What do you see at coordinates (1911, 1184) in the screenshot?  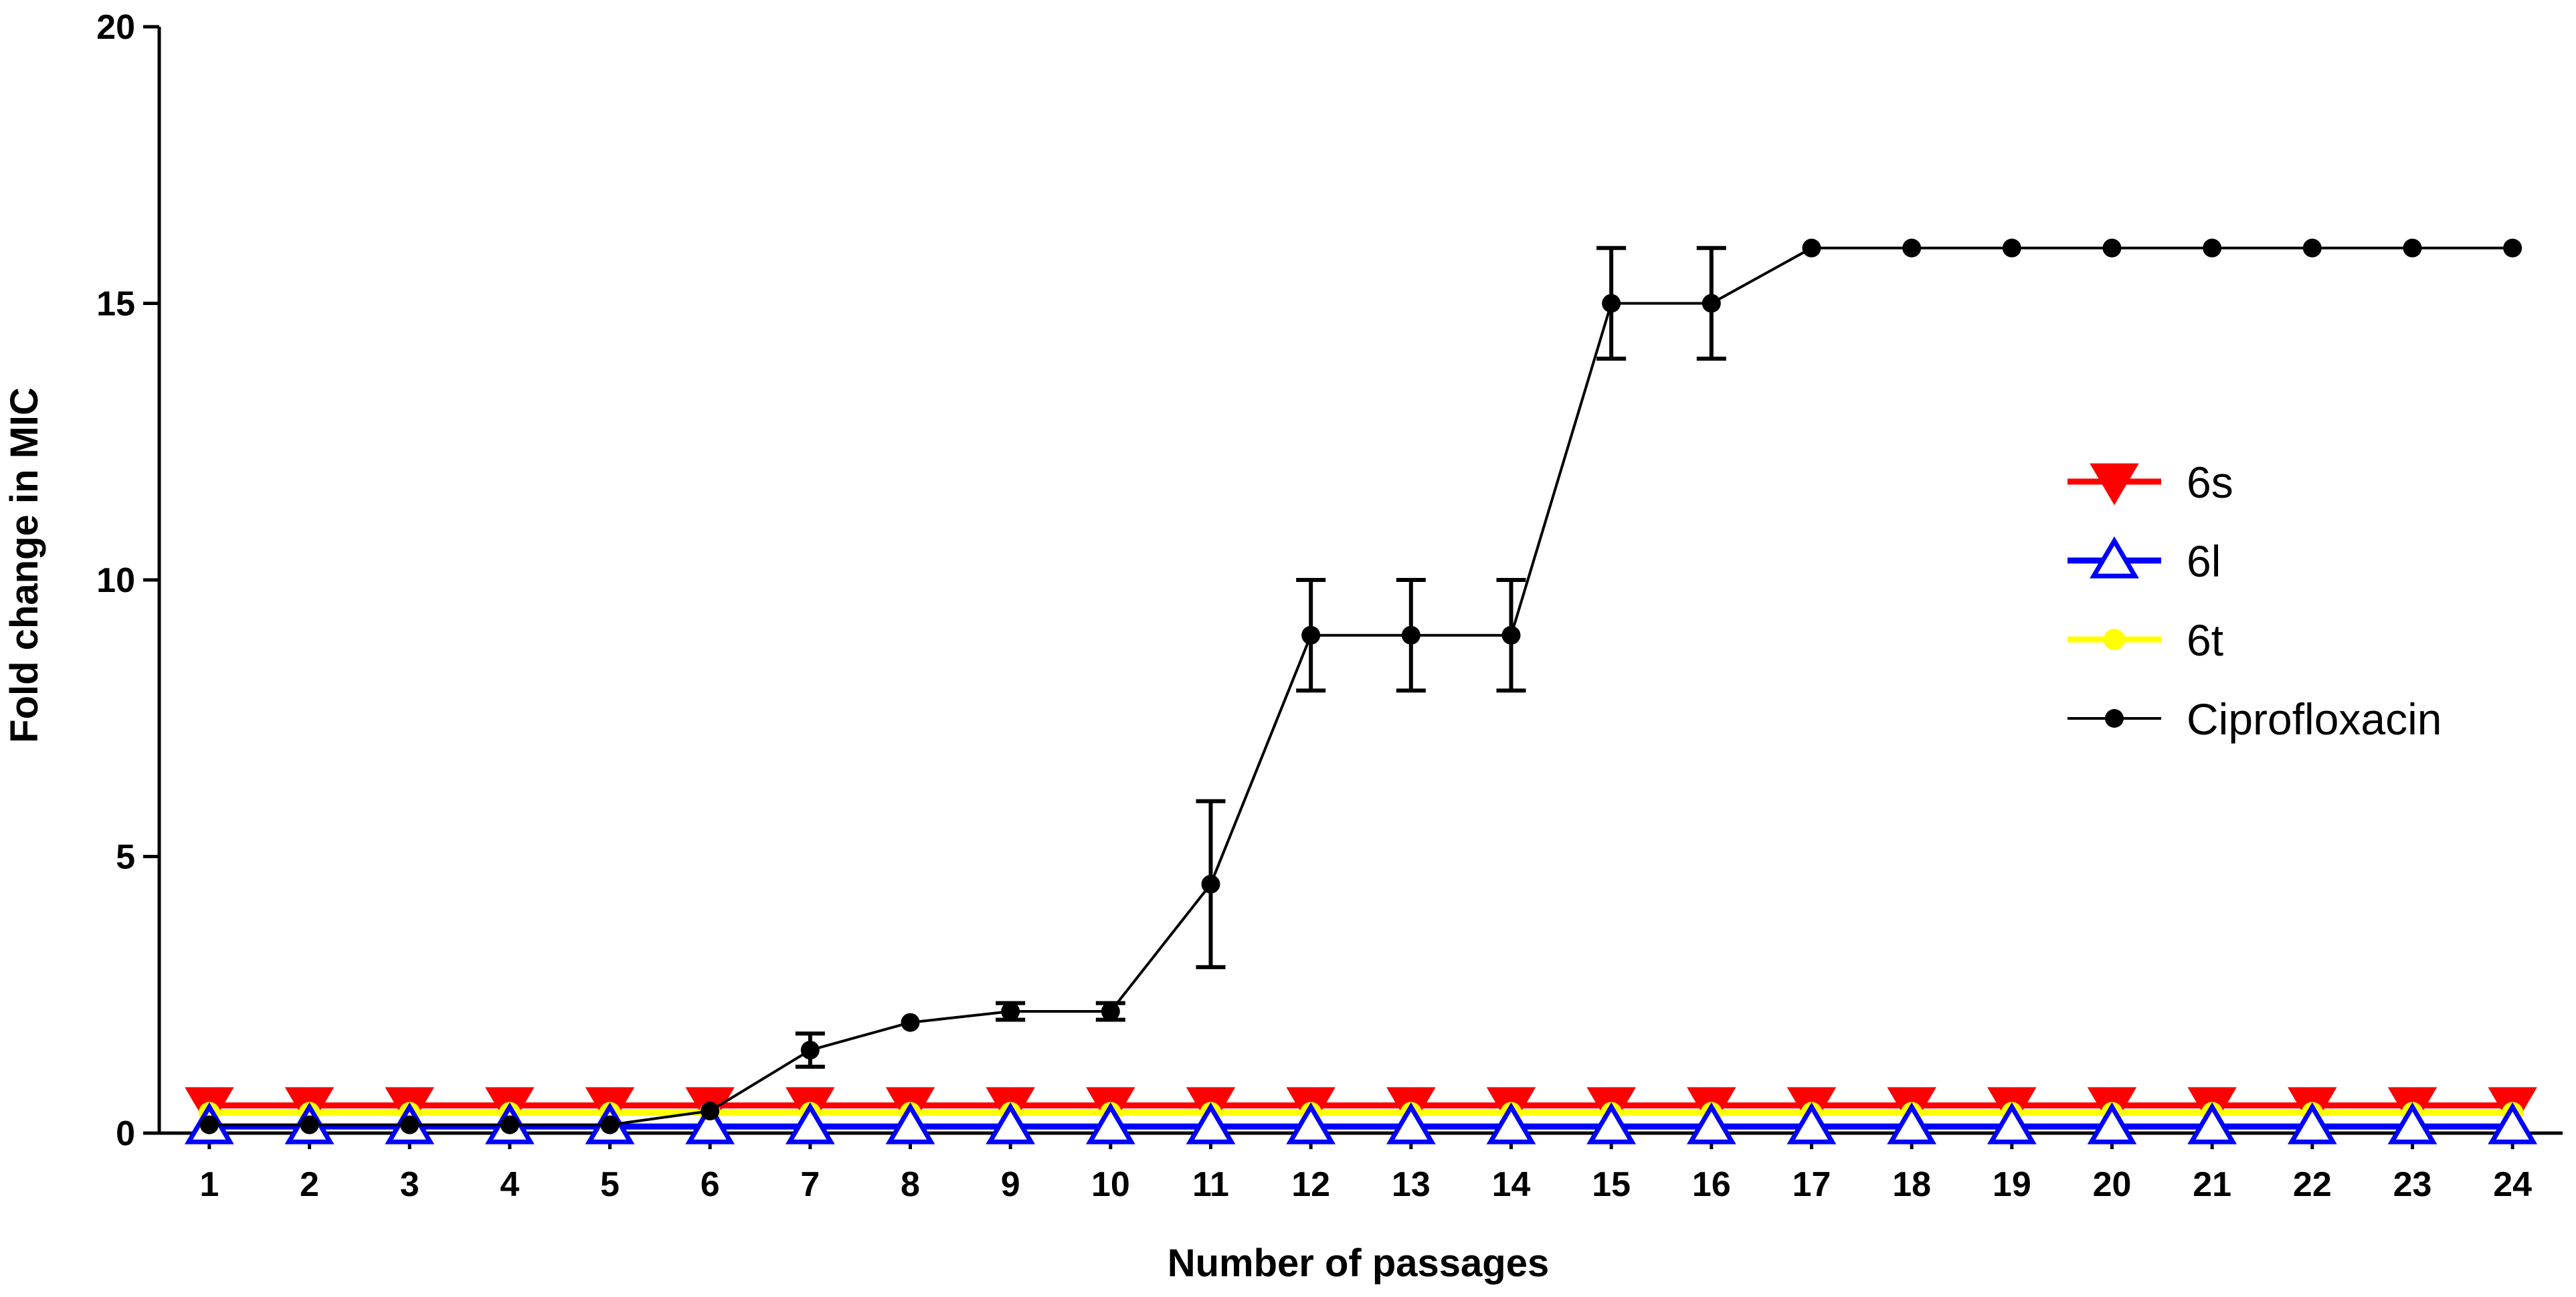 I see `x-tick-label: 18` at bounding box center [1911, 1184].